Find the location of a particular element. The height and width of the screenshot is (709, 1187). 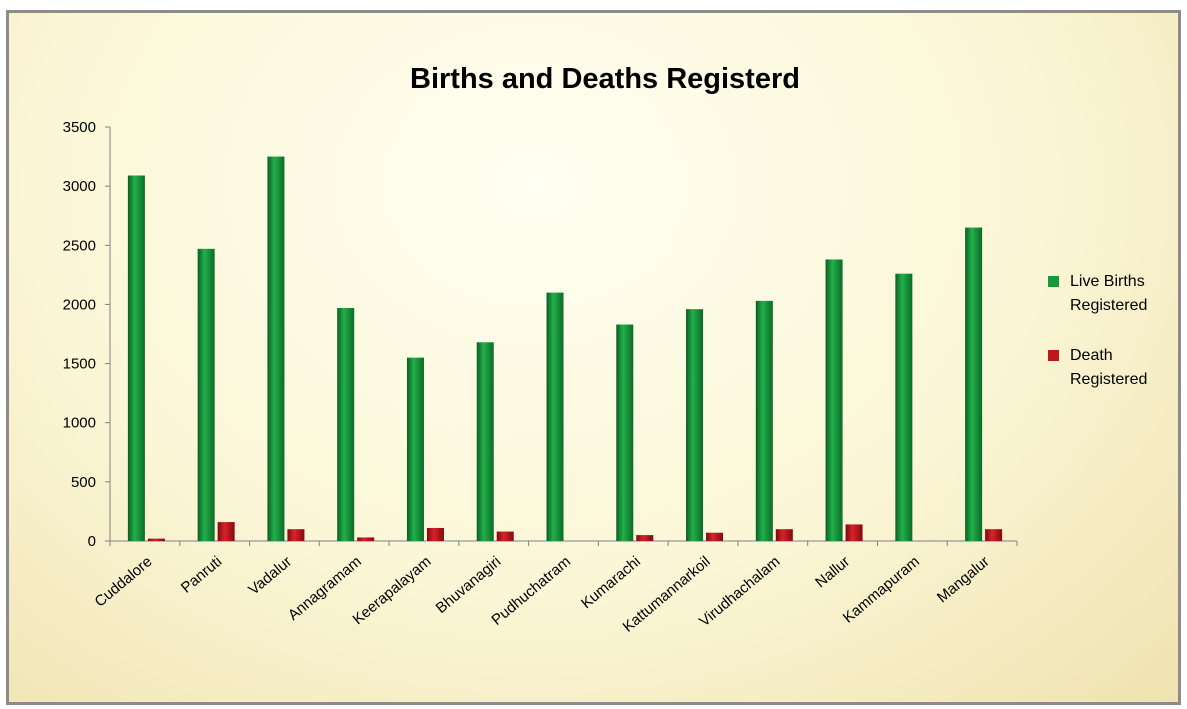

x-tick-label: Kumarachi is located at coordinates (611, 582).